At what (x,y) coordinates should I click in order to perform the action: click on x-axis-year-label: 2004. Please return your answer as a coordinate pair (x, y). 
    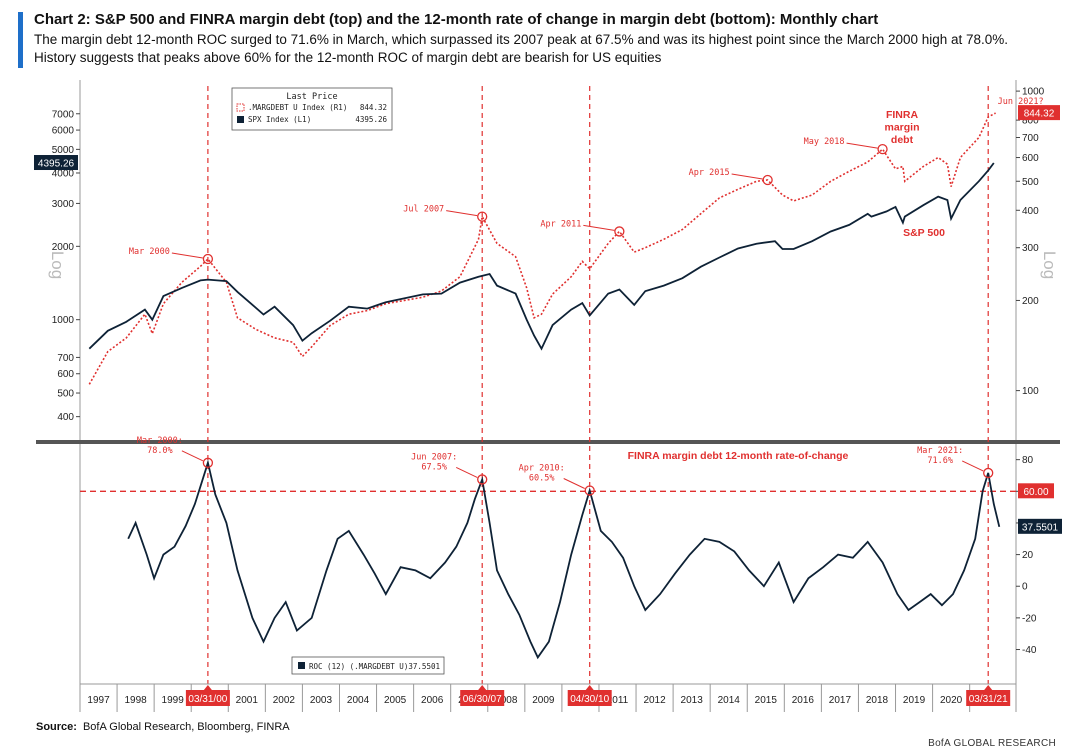
    Looking at the image, I should click on (358, 700).